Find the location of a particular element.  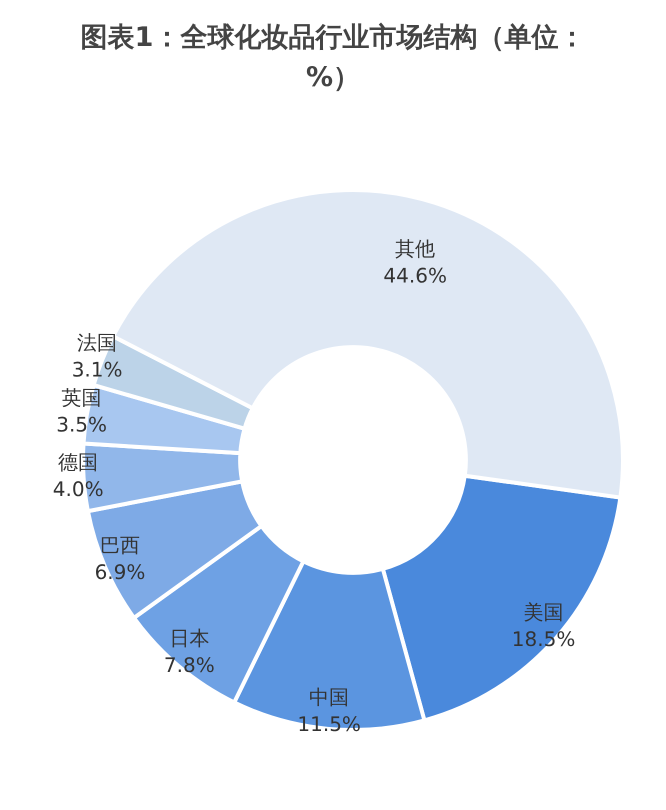

data-label: 4.0% is located at coordinates (78, 489).